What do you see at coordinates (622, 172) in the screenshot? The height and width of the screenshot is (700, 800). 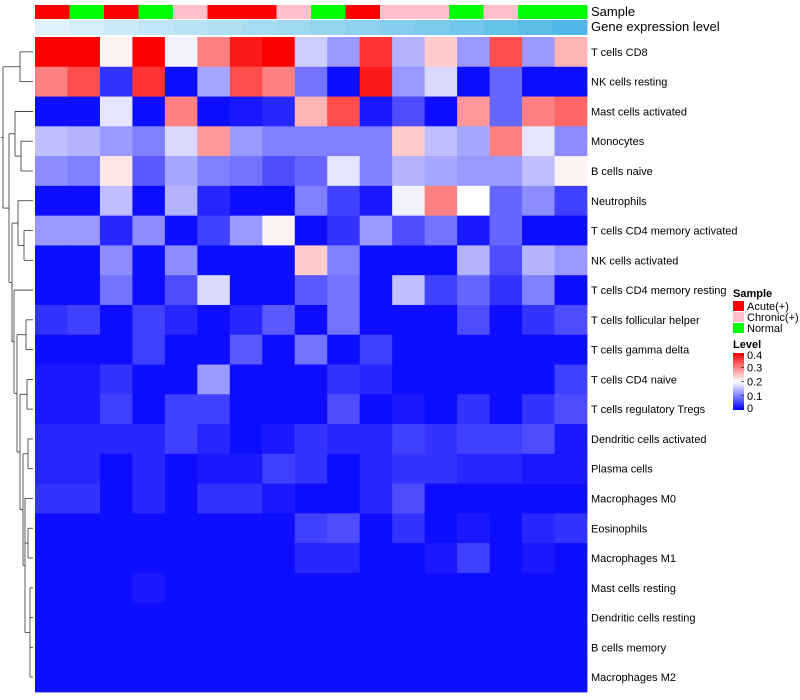 I see `row-label: B cells naive` at bounding box center [622, 172].